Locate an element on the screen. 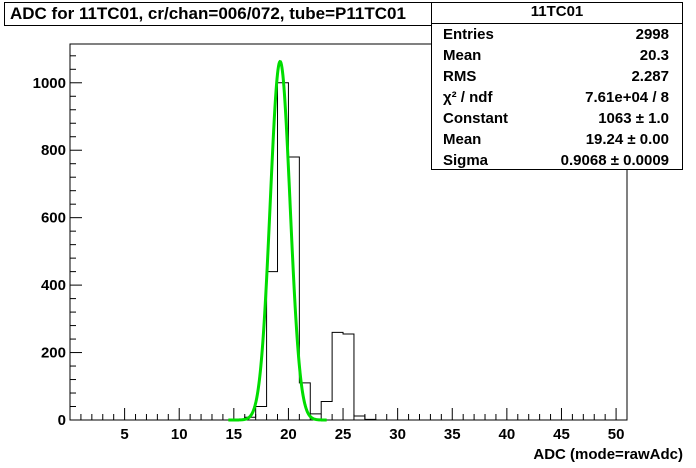 The width and height of the screenshot is (696, 468). stats-value: 2998 is located at coordinates (652, 34).